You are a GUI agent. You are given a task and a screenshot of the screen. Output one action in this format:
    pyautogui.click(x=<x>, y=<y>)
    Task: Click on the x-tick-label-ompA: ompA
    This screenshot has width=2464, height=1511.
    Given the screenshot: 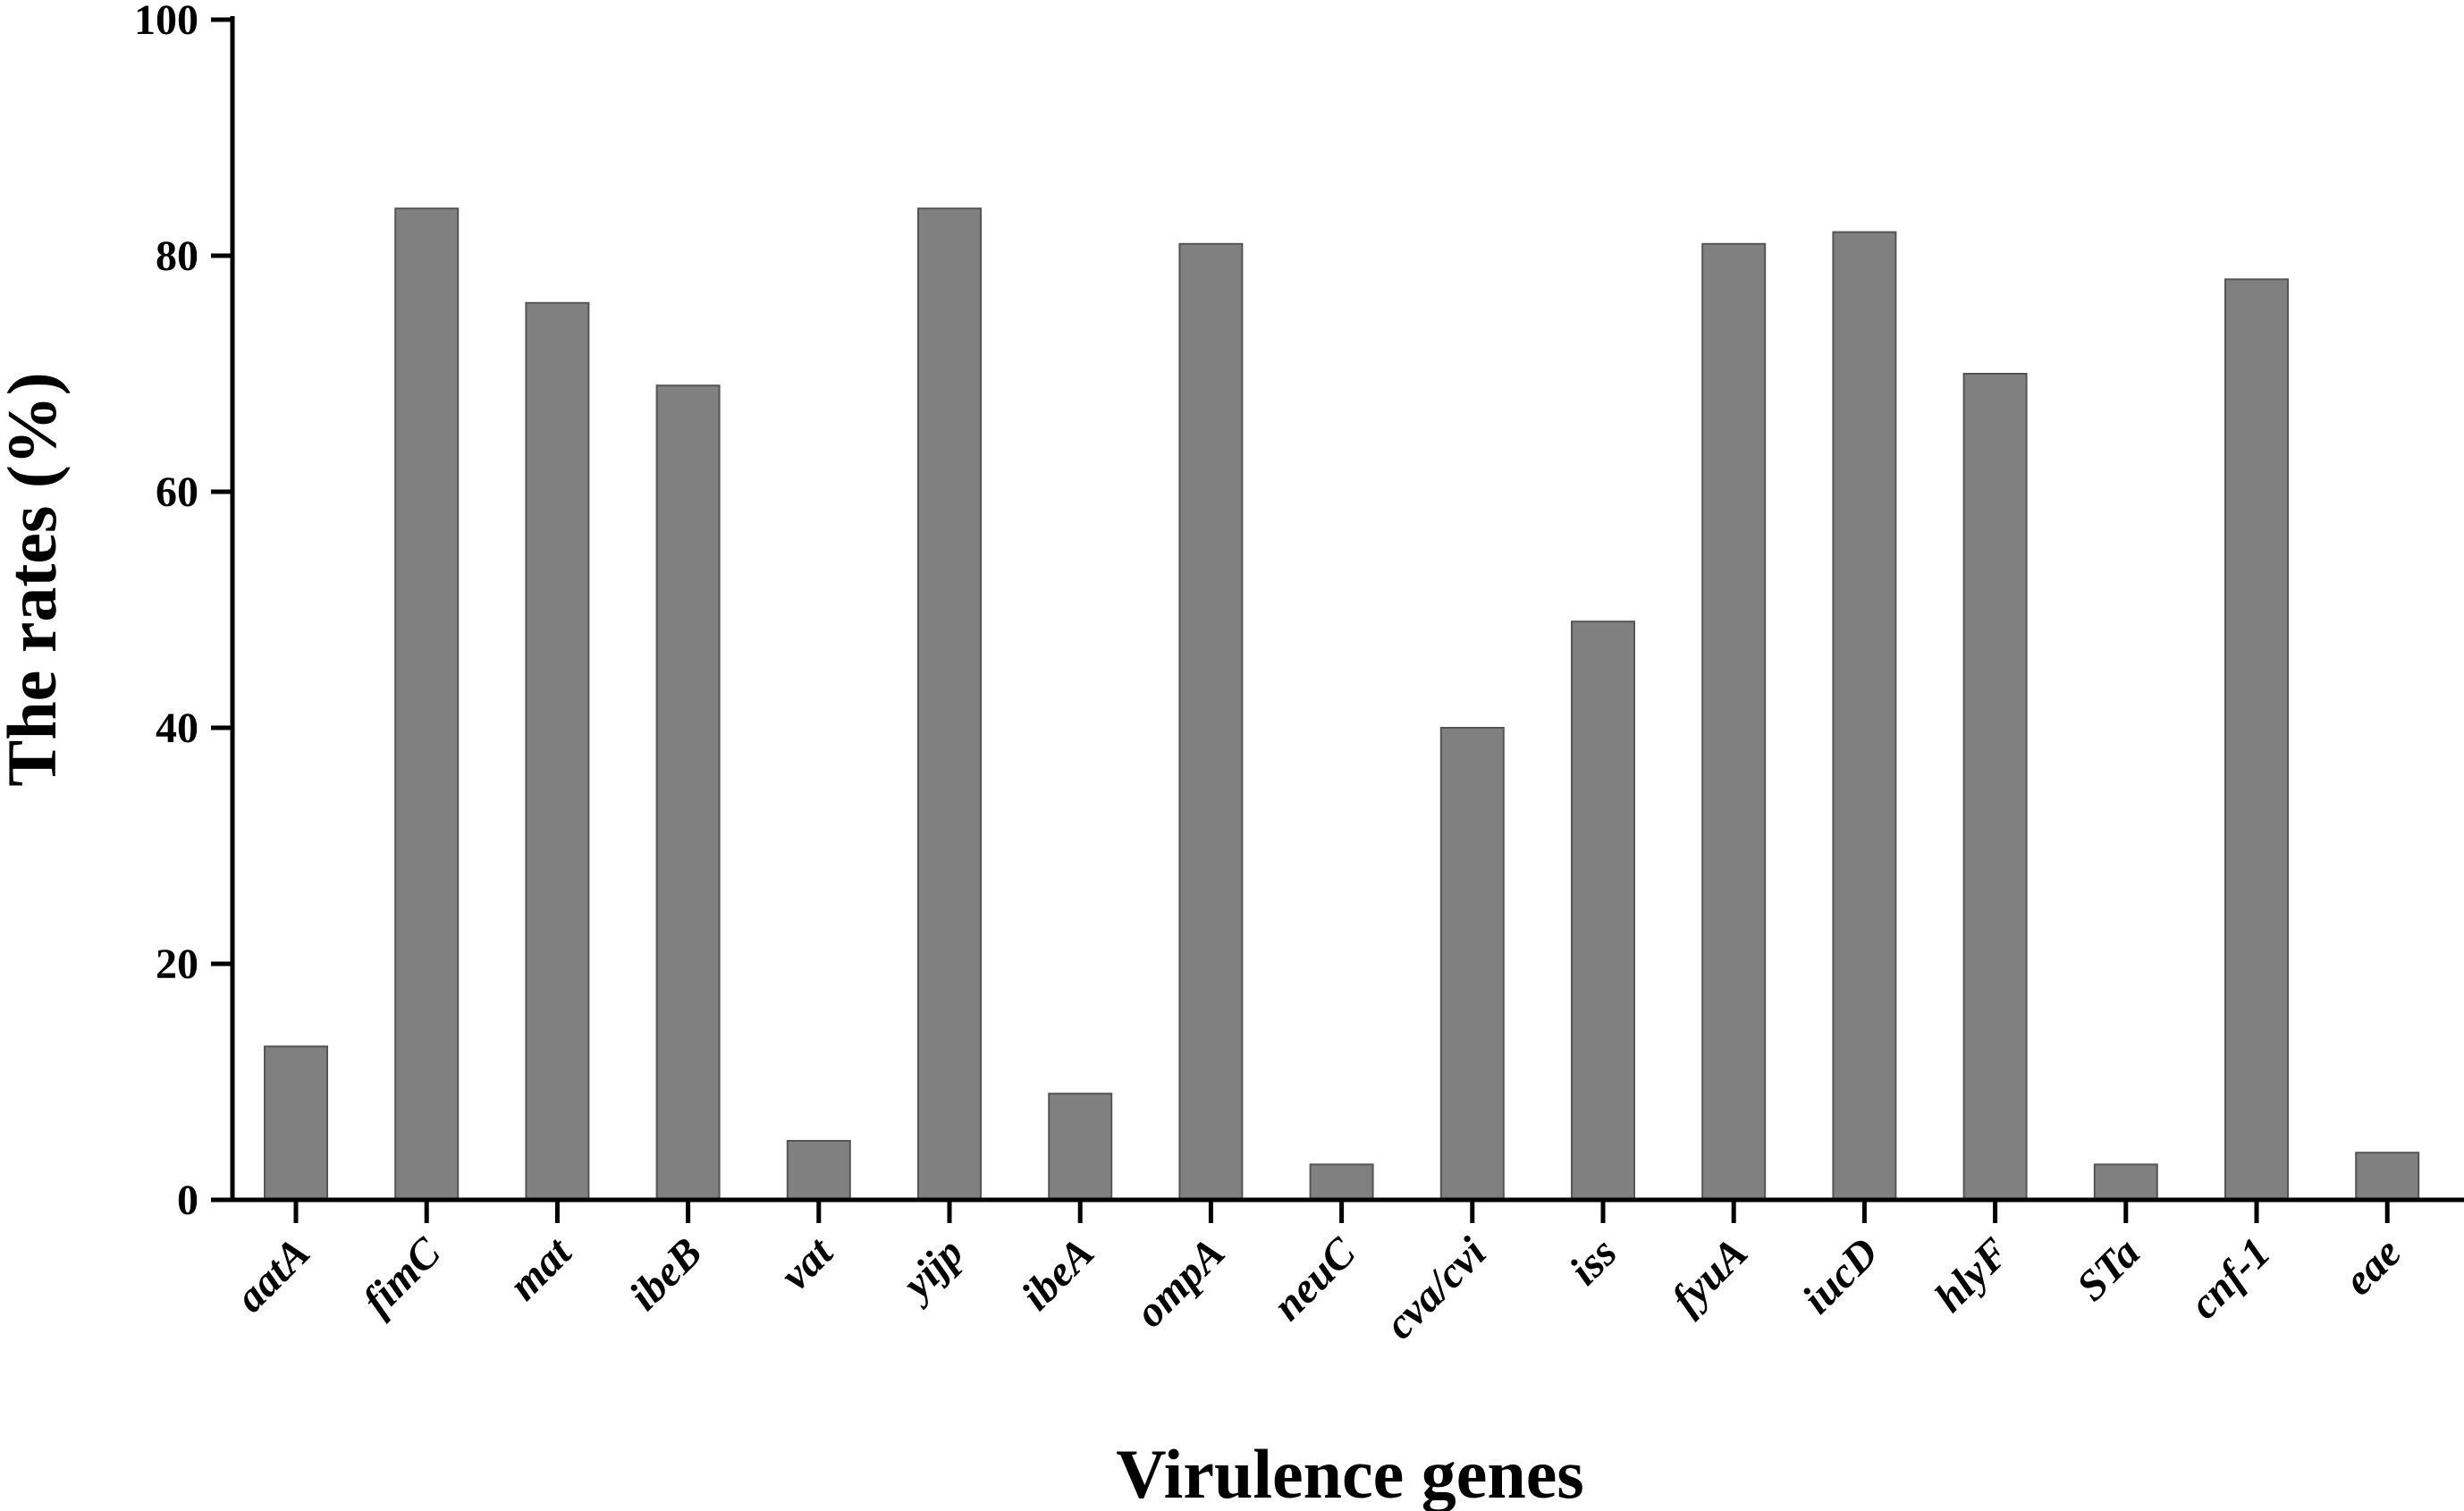 What is the action you would take?
    pyautogui.click(x=1180, y=1282)
    